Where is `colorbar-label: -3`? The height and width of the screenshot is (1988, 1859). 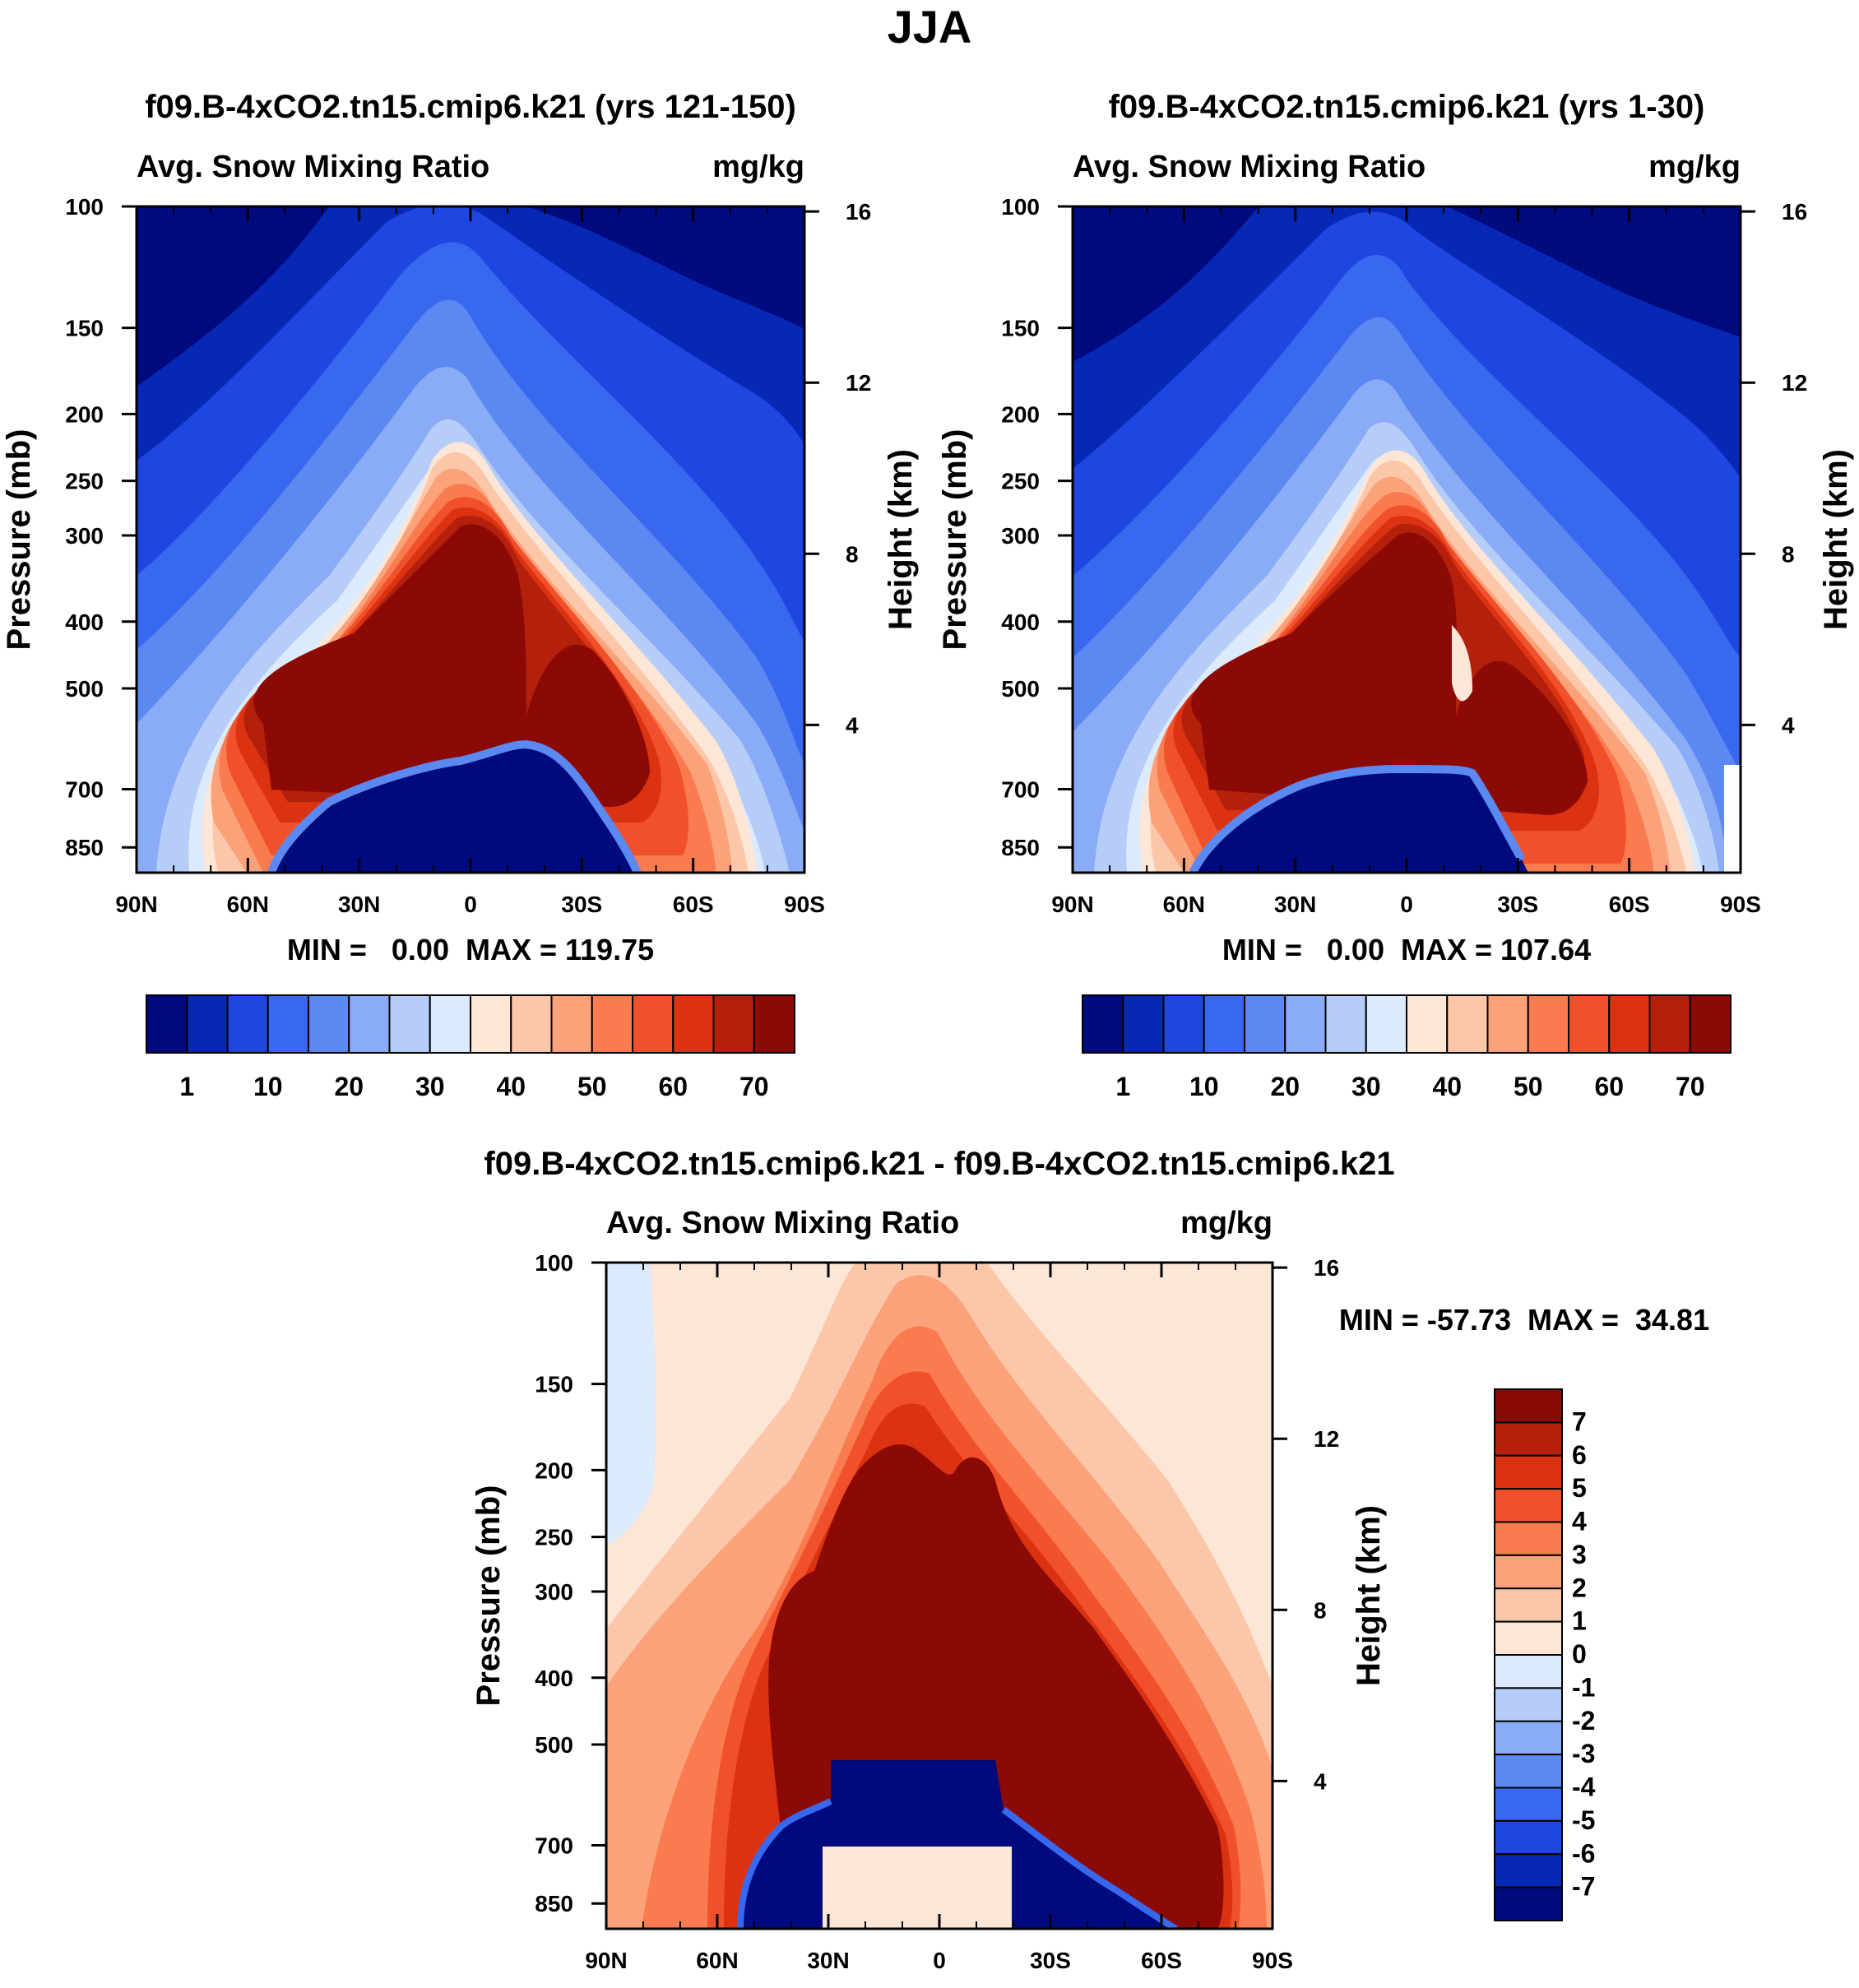
colorbar-label: -3 is located at coordinates (1583, 1754).